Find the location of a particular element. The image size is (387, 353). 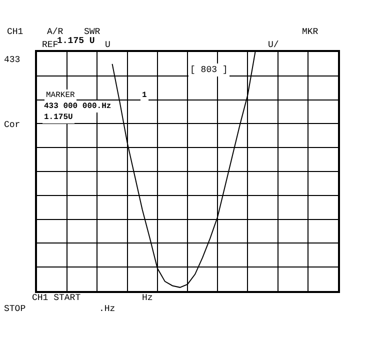

text: U/ is located at coordinates (273, 45).